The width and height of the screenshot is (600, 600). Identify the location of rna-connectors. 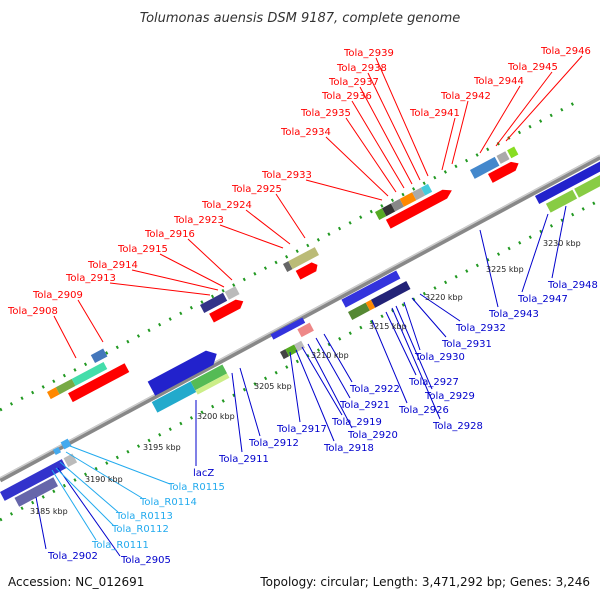
(111, 493).